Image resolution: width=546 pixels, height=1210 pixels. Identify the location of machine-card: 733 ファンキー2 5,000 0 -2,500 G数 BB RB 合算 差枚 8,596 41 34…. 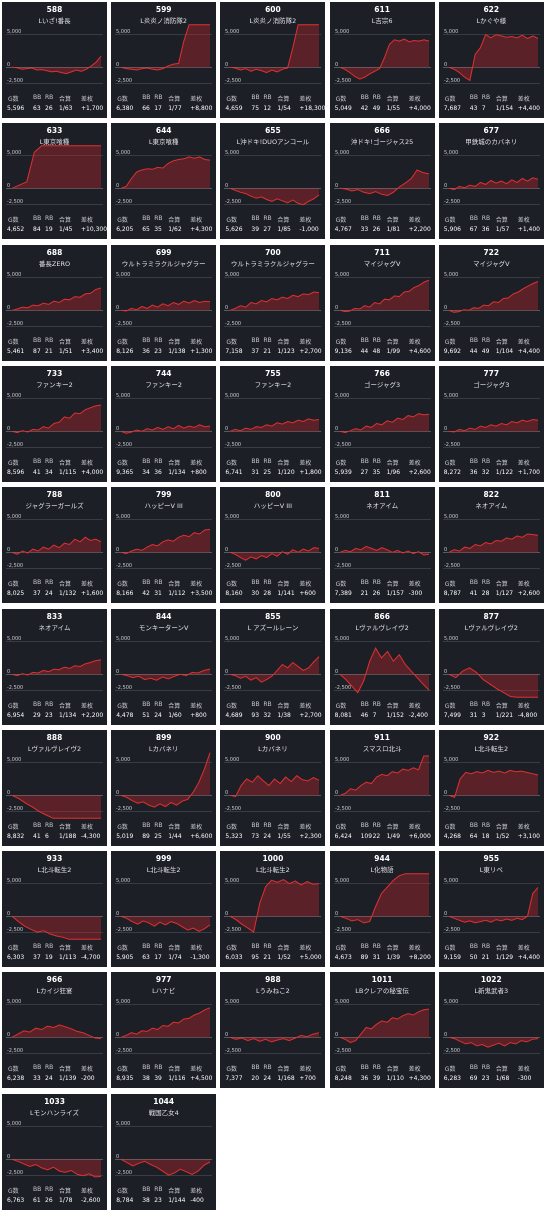
(54, 423).